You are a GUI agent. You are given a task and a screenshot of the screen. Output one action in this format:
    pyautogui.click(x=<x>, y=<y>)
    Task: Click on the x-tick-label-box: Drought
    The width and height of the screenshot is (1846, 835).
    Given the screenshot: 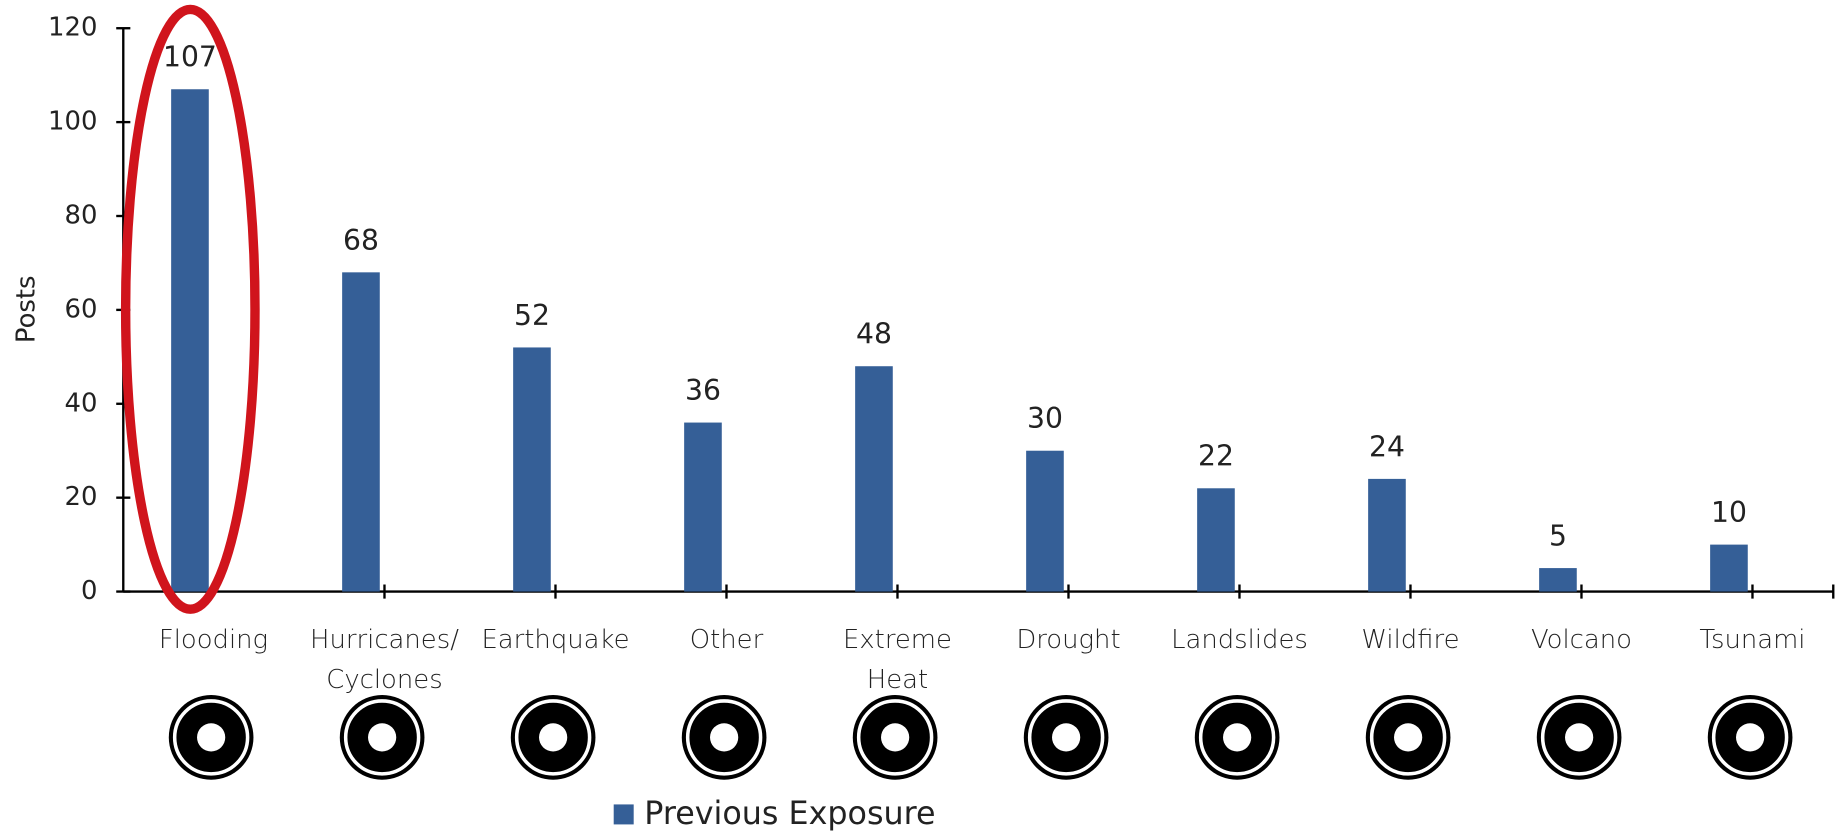 What is the action you would take?
    pyautogui.click(x=1068, y=640)
    